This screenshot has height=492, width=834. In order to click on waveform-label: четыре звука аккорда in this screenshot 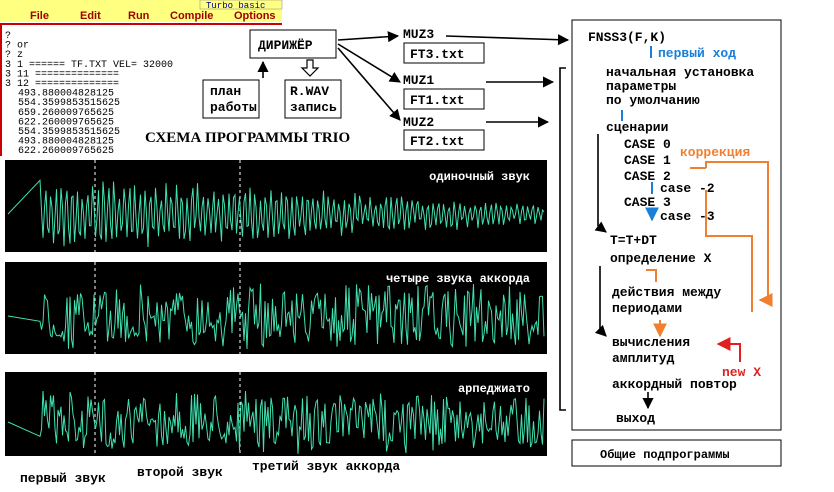, I will do `click(458, 279)`.